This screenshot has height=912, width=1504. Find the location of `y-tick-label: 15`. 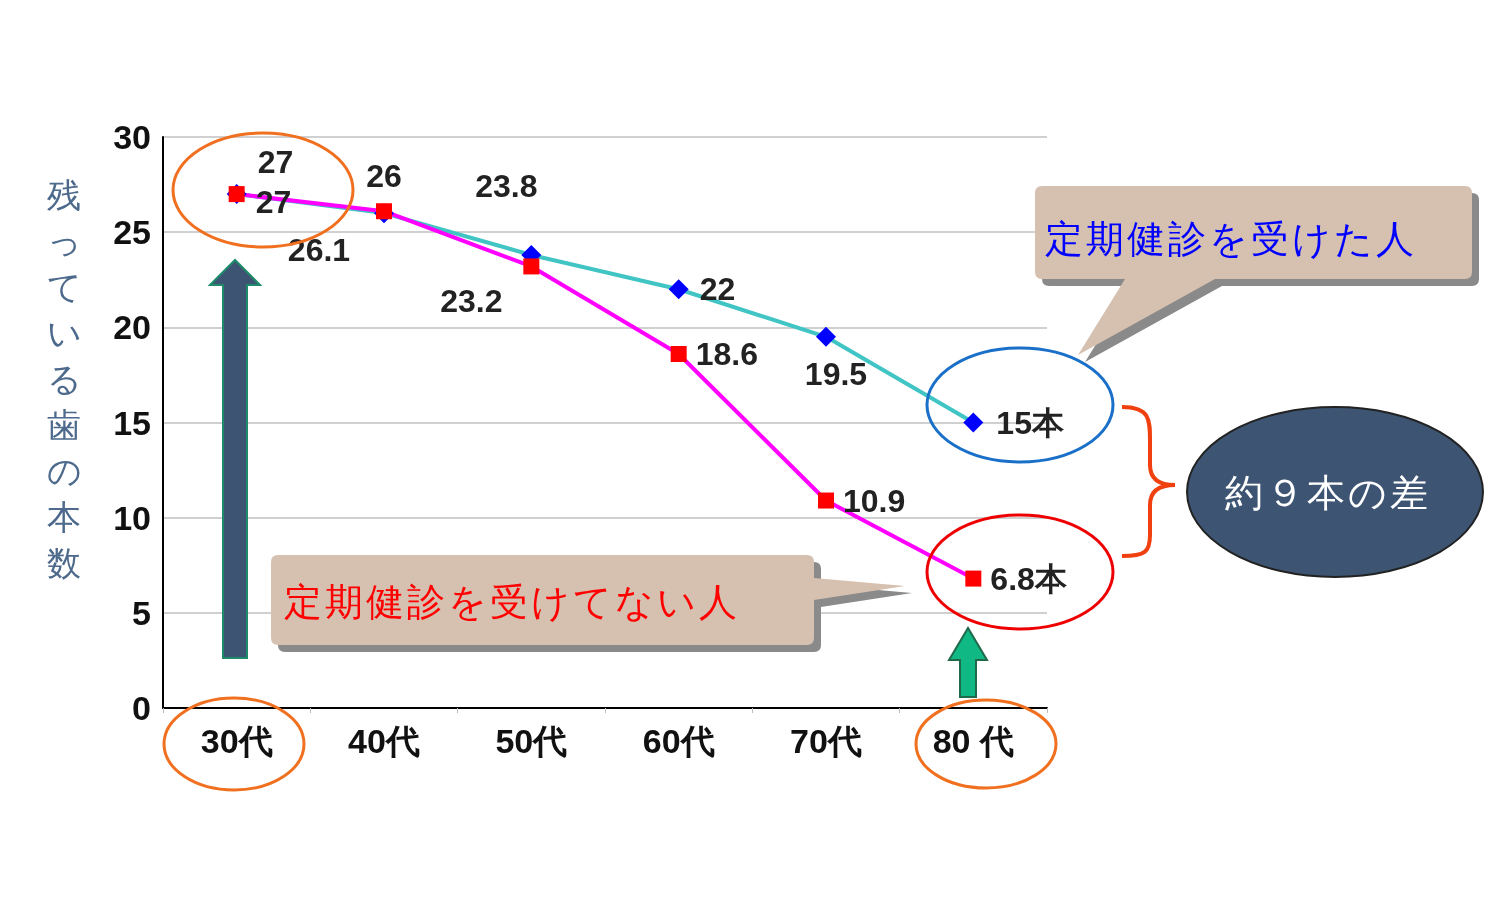

y-tick-label: 15 is located at coordinates (132, 422).